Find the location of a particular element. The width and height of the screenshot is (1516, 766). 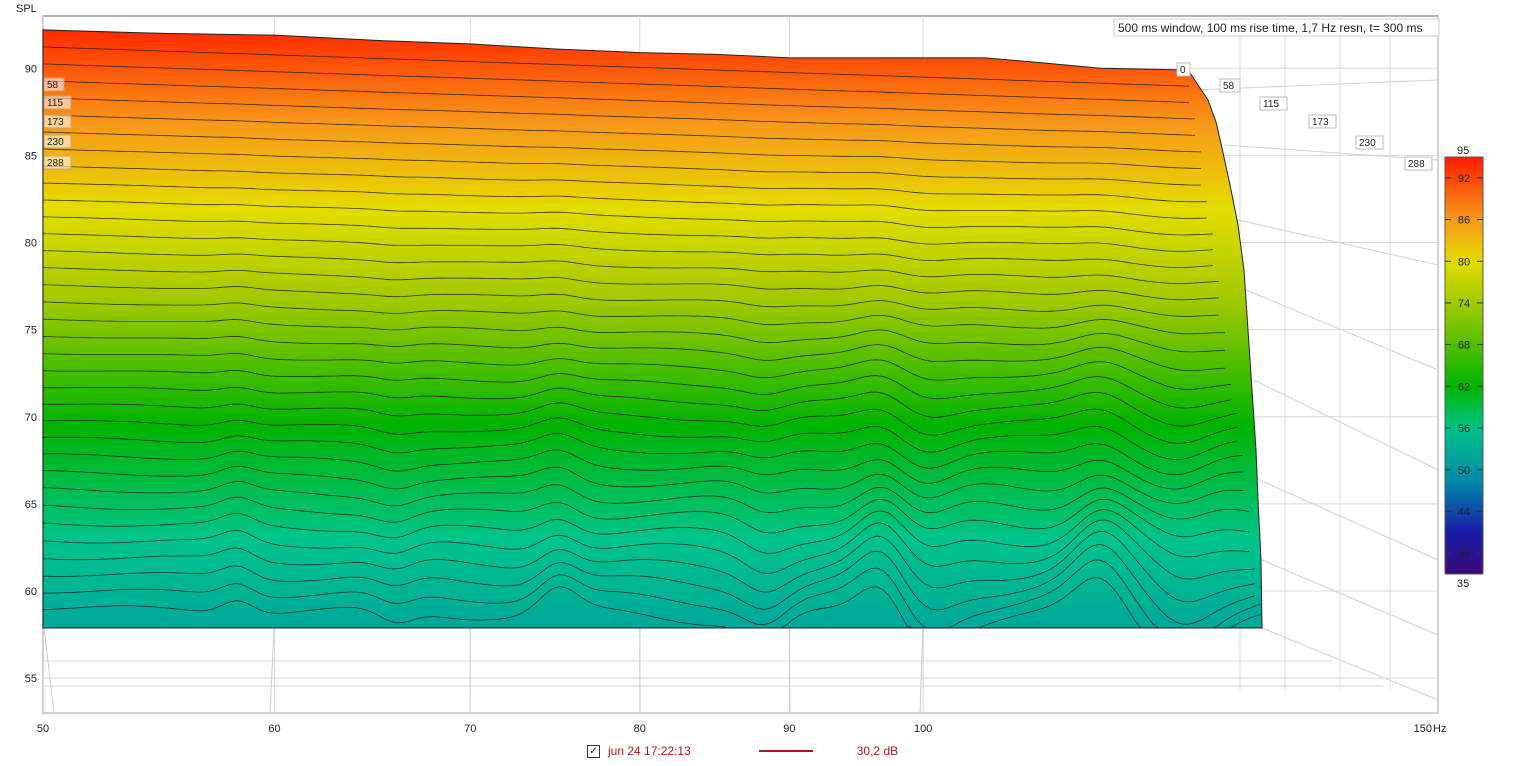

time-axis: 0 58 115 173 230 288 58 115 173 230 288 is located at coordinates (738, 116).